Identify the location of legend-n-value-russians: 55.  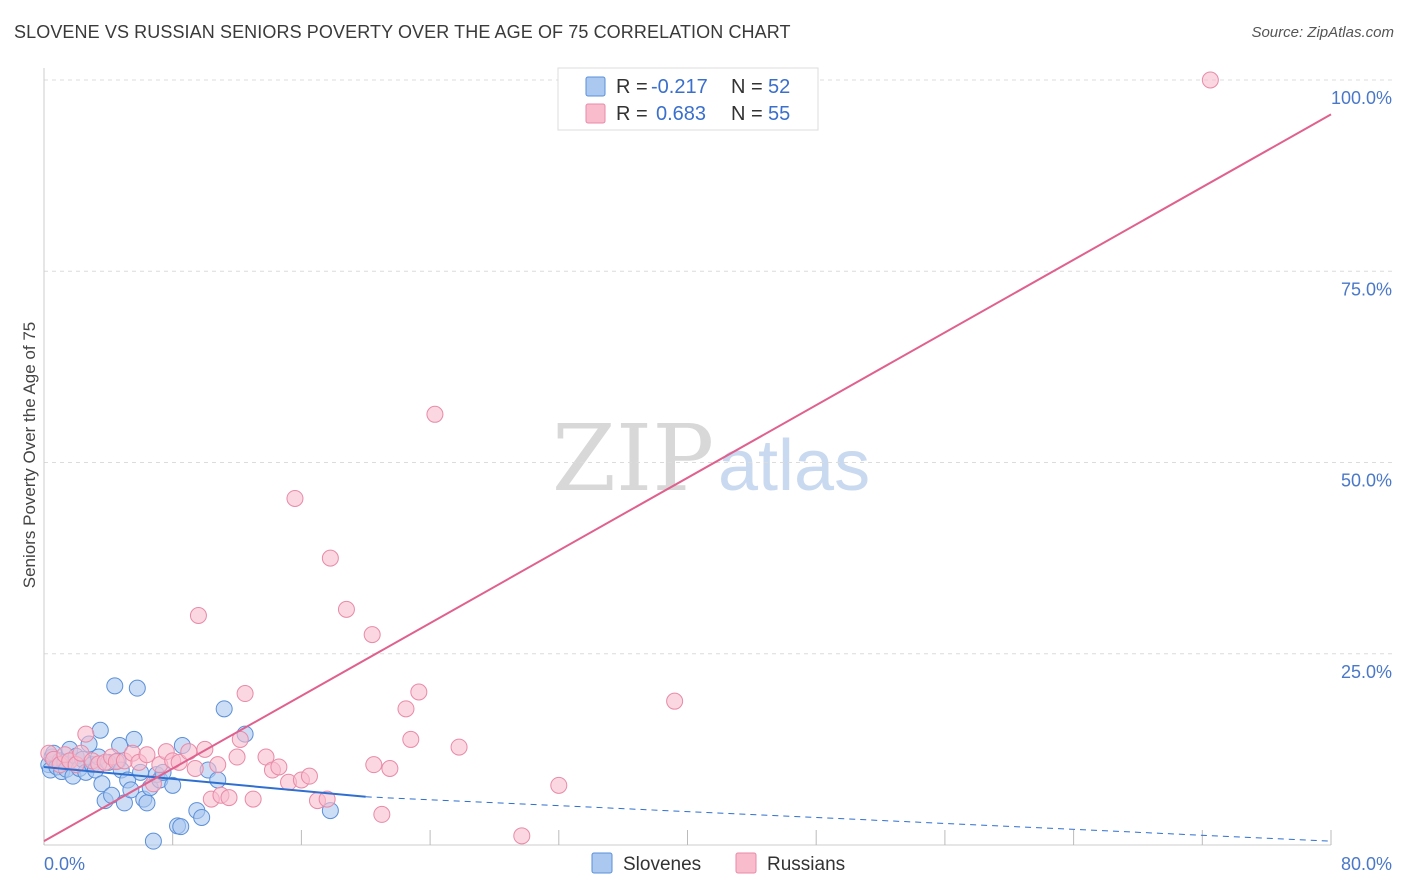
(779, 114).